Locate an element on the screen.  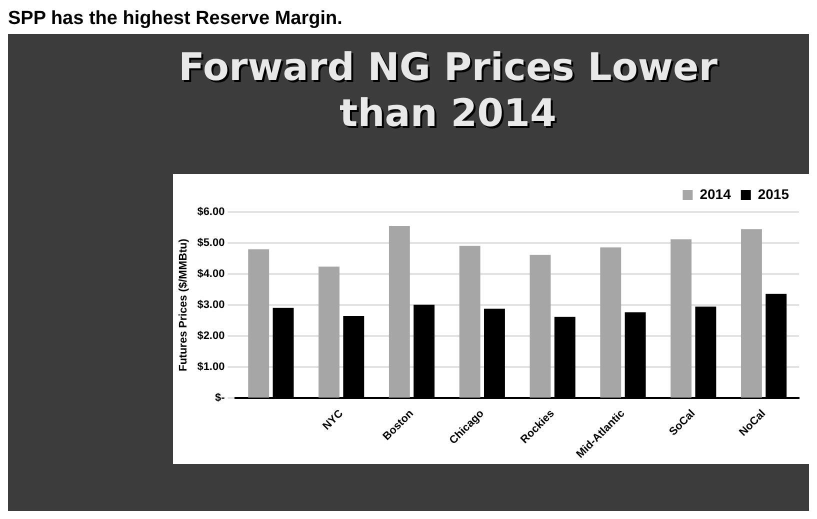
legend-label: 2015 is located at coordinates (774, 194).